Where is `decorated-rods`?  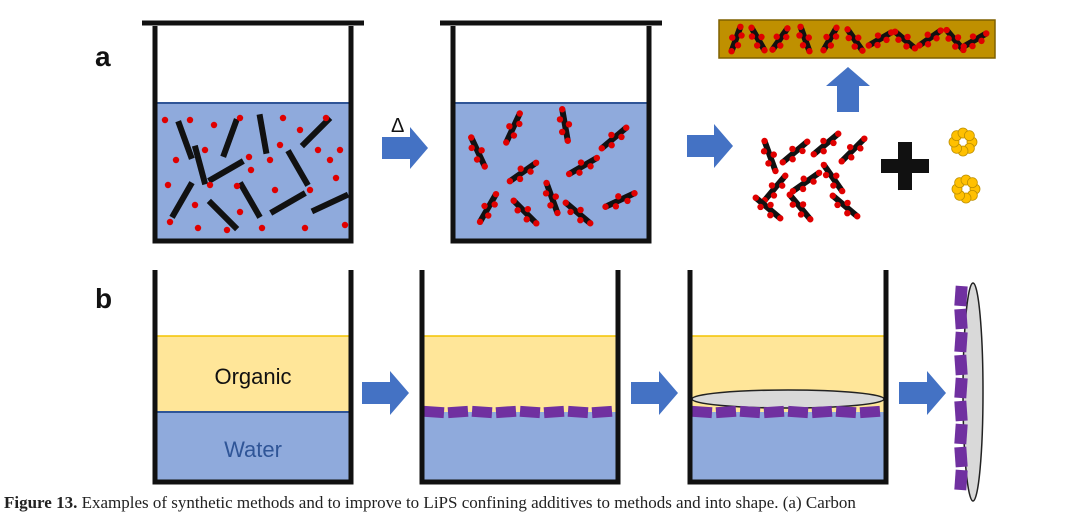 decorated-rods is located at coordinates (553, 166).